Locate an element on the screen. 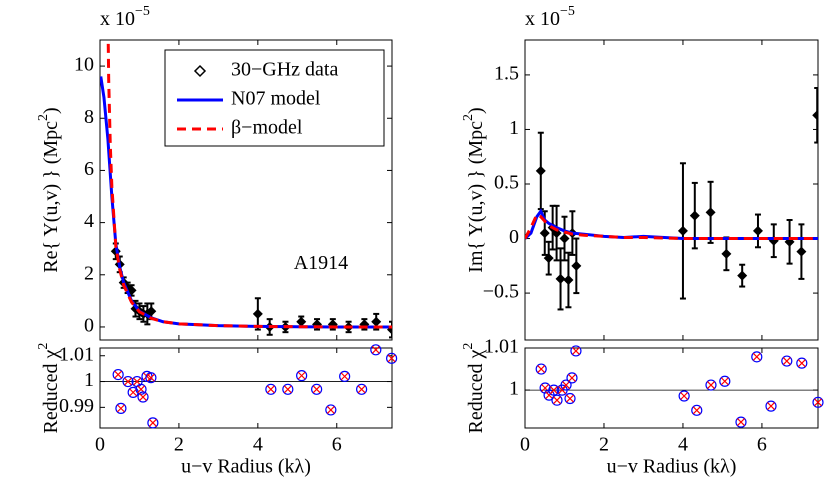 This screenshot has width=830, height=485. model-line is located at coordinates (671, 226).